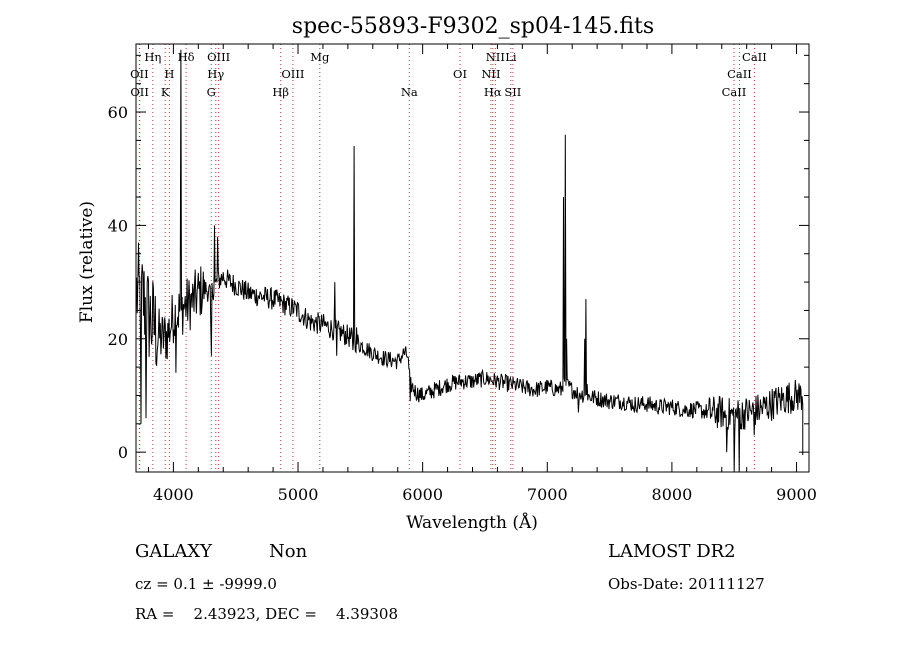 The image size is (900, 650). Describe the element at coordinates (672, 494) in the screenshot. I see `x-tick-label: 8000` at that location.